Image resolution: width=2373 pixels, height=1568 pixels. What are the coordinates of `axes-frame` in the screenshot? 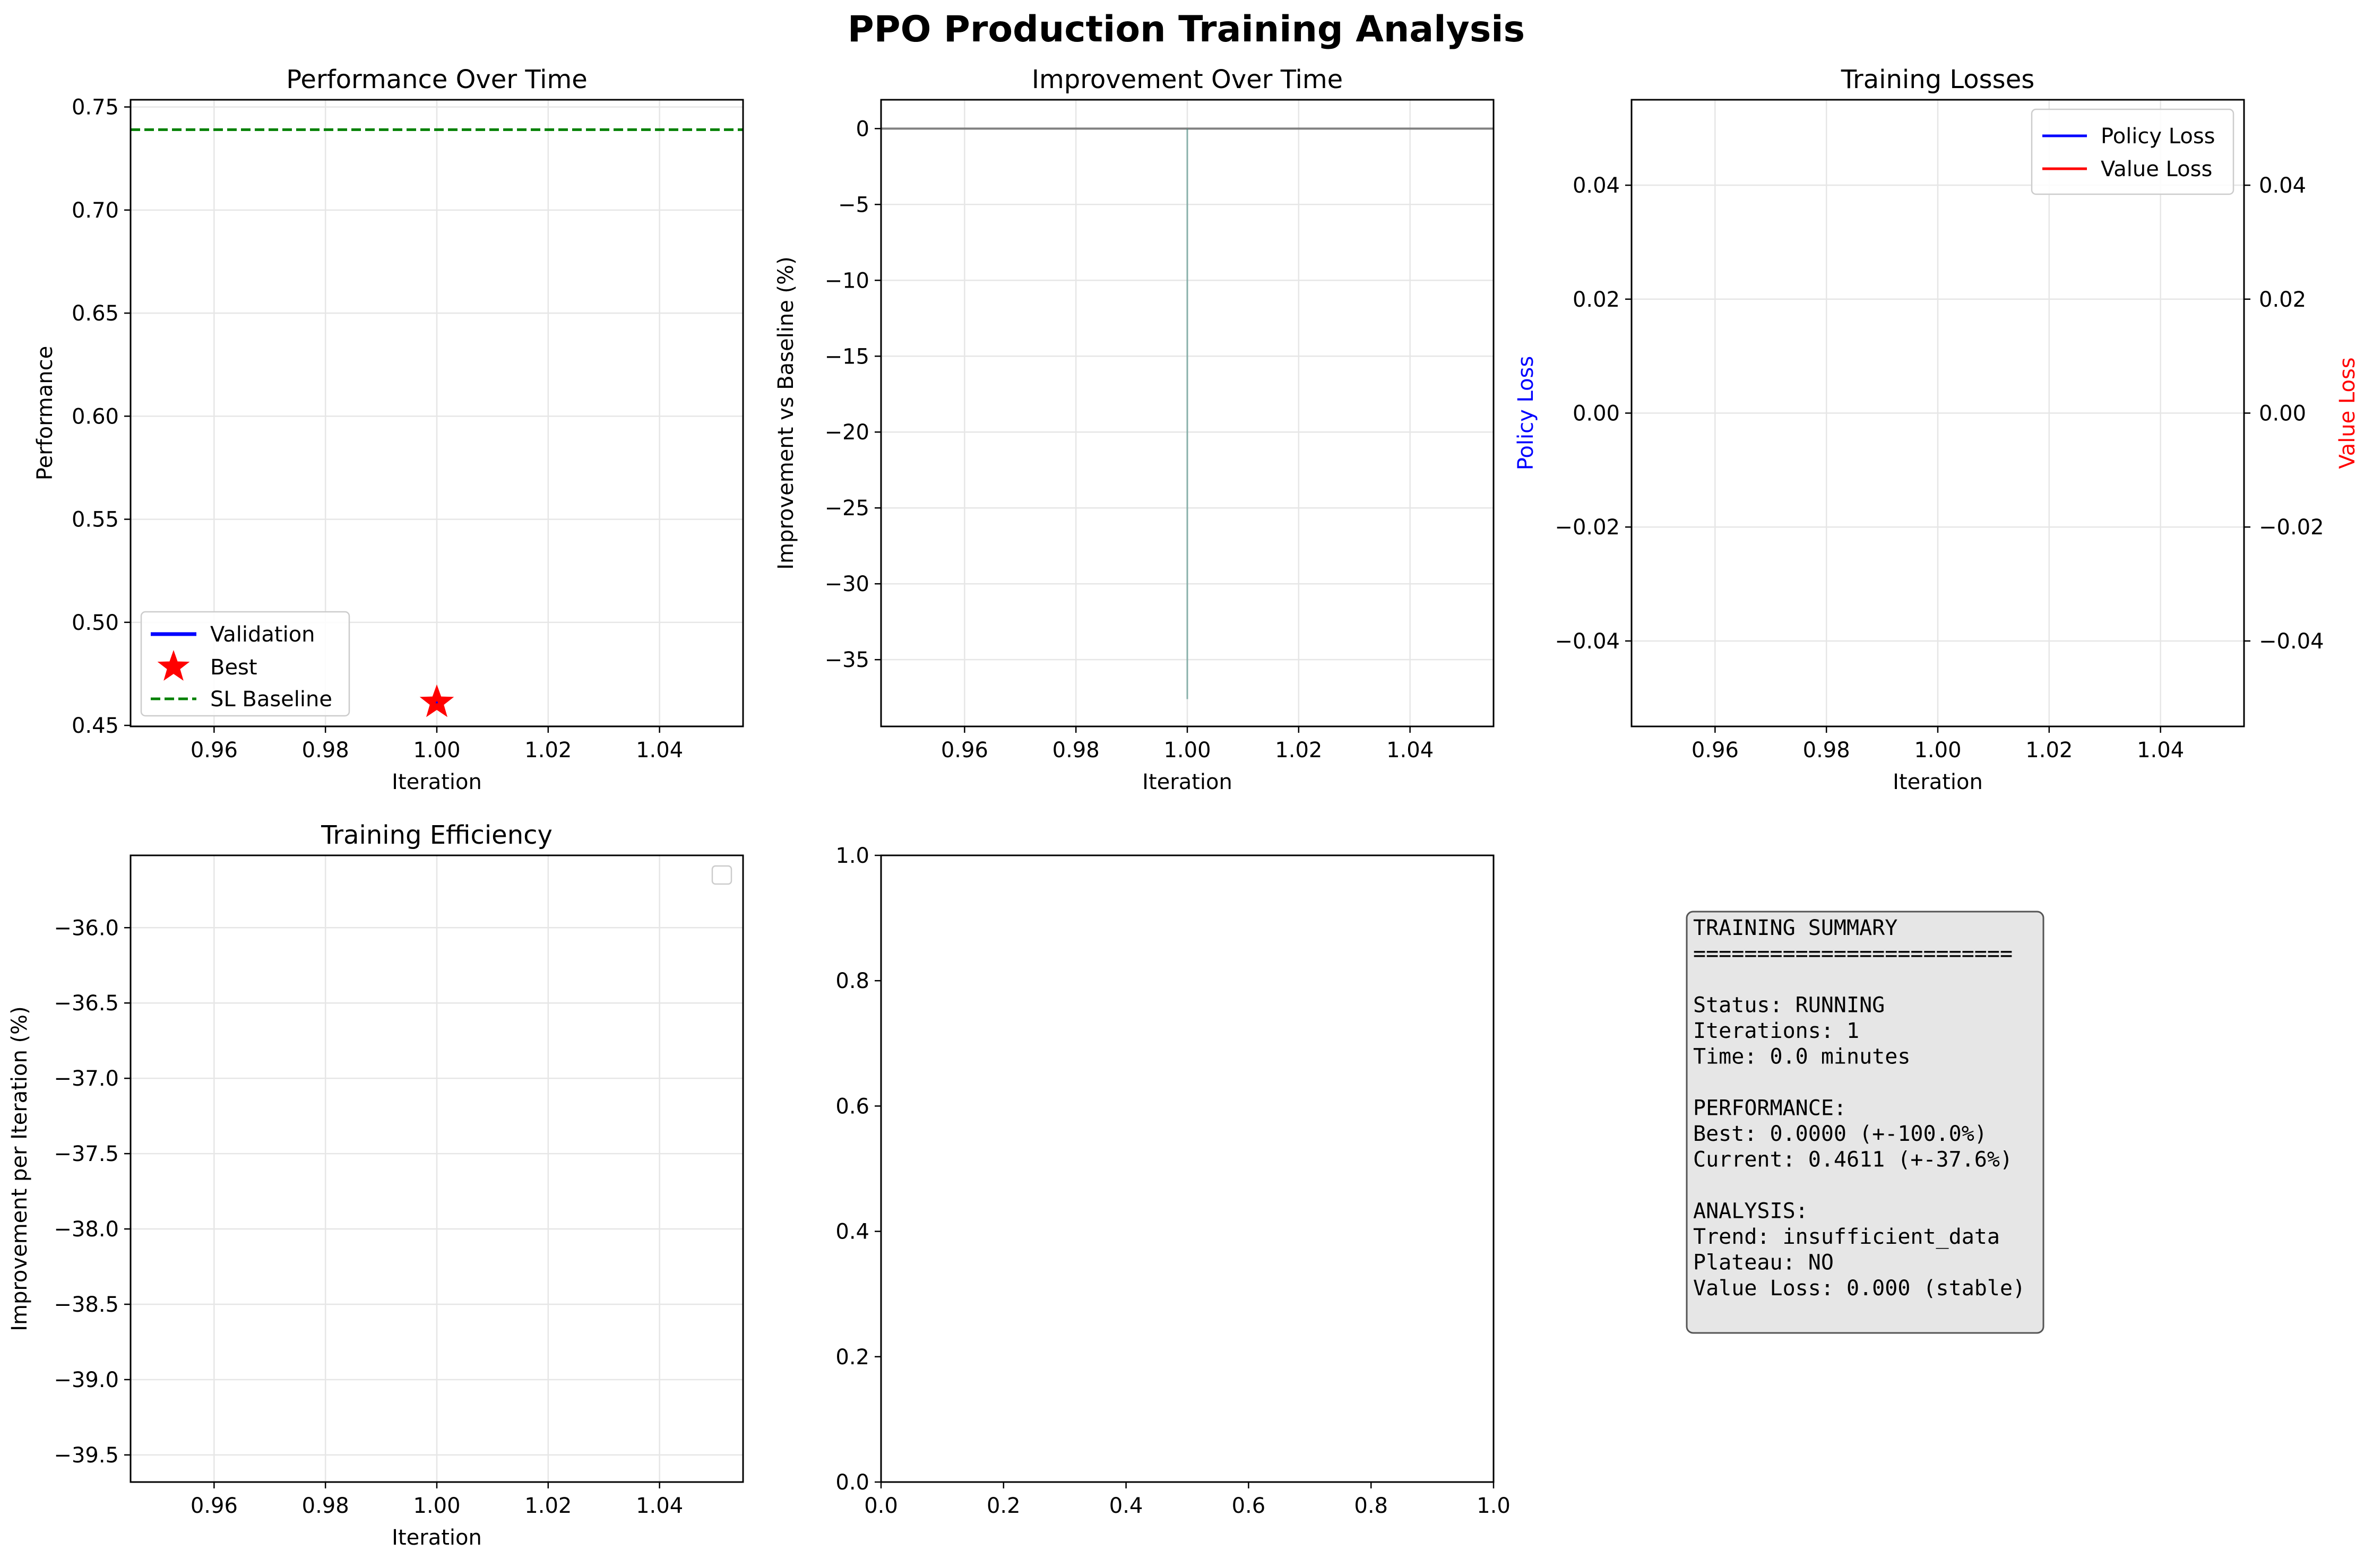 It's located at (1187, 1168).